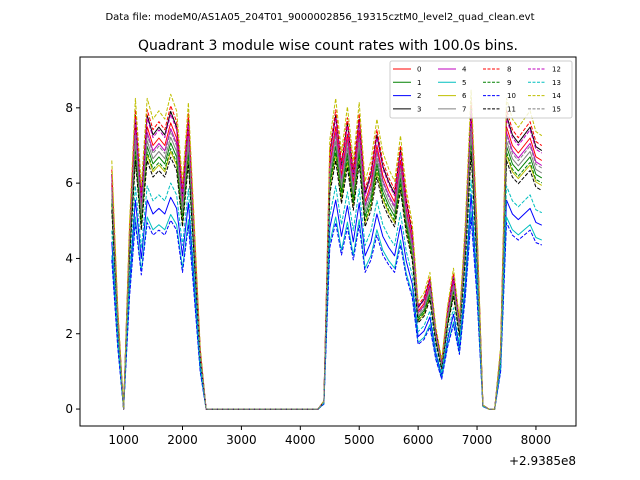 The width and height of the screenshot is (640, 480). I want to click on legend-label-13: 13, so click(556, 83).